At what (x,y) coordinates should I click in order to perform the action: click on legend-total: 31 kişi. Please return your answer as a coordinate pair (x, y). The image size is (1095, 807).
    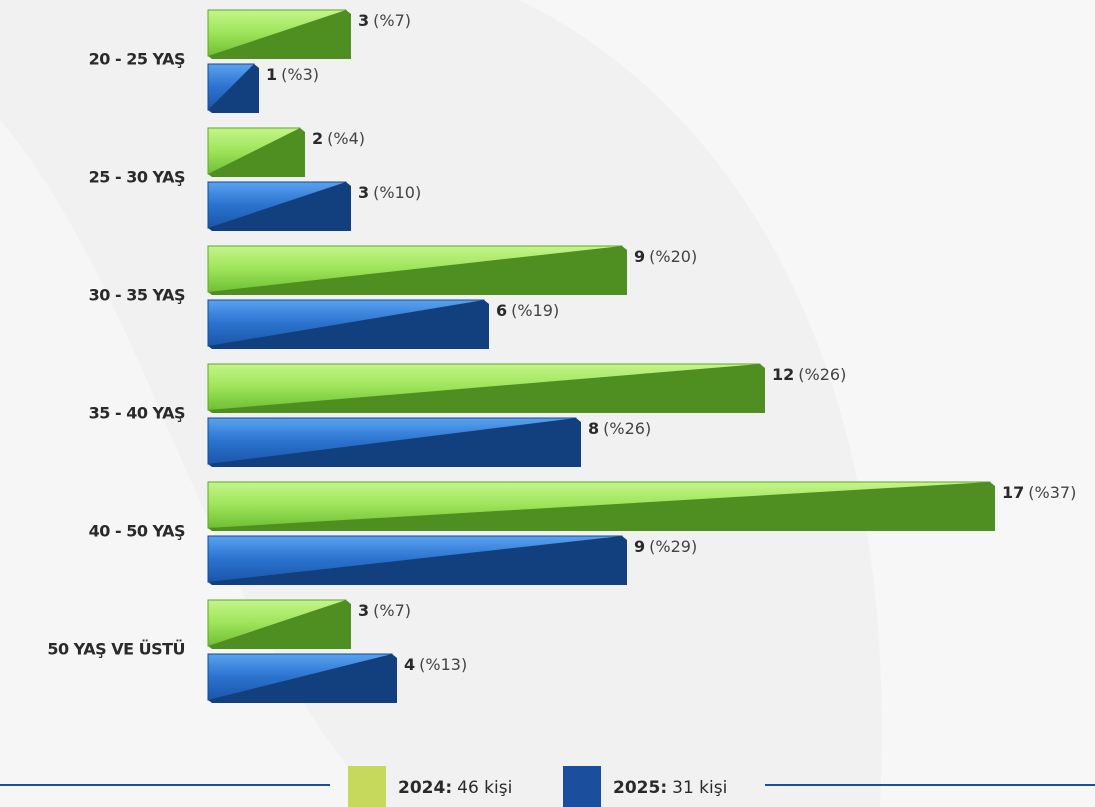
    Looking at the image, I should click on (699, 788).